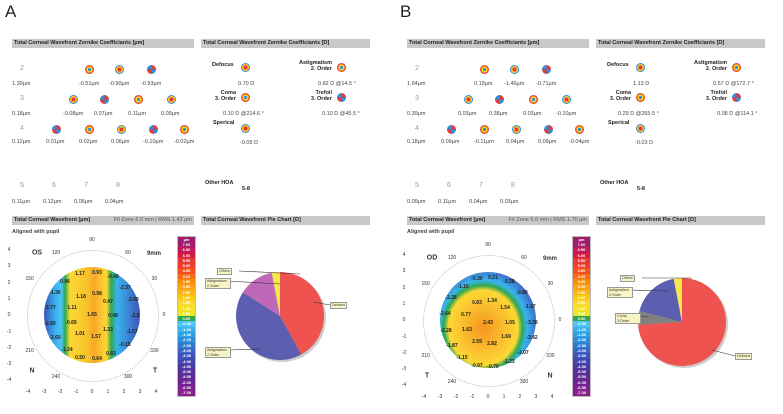  I want to click on angle-label: 90, so click(92, 240).